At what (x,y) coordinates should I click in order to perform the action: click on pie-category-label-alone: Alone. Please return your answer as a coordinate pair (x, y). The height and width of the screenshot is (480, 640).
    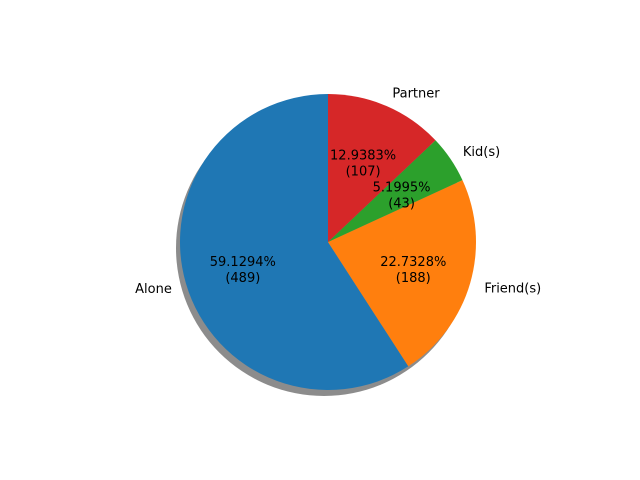
    Looking at the image, I should click on (153, 289).